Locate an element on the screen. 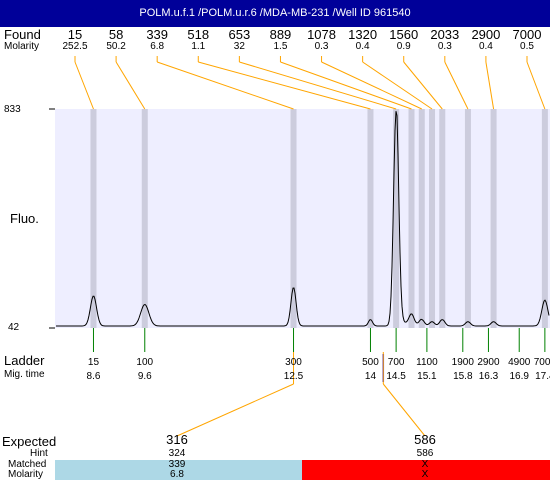  found-peak-size: 1320 is located at coordinates (363, 34).